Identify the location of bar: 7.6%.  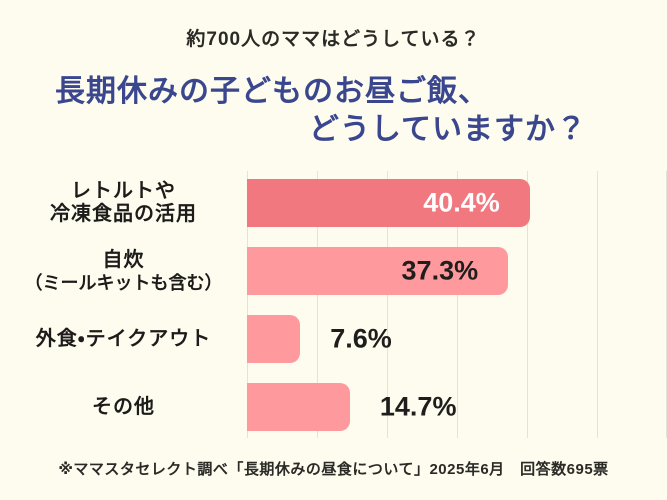
(319, 339).